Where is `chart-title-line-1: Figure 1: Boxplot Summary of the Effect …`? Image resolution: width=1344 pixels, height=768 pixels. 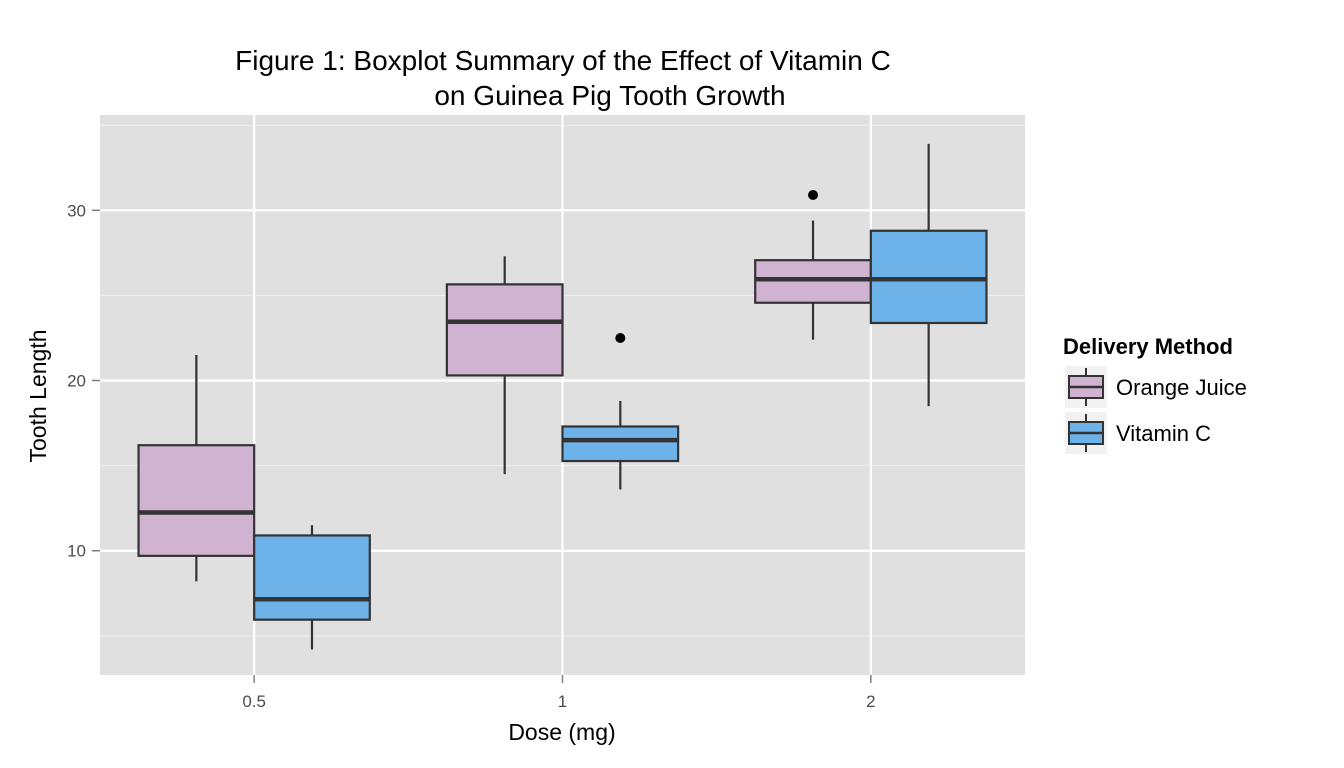 chart-title-line-1: Figure 1: Boxplot Summary of the Effect … is located at coordinates (563, 60).